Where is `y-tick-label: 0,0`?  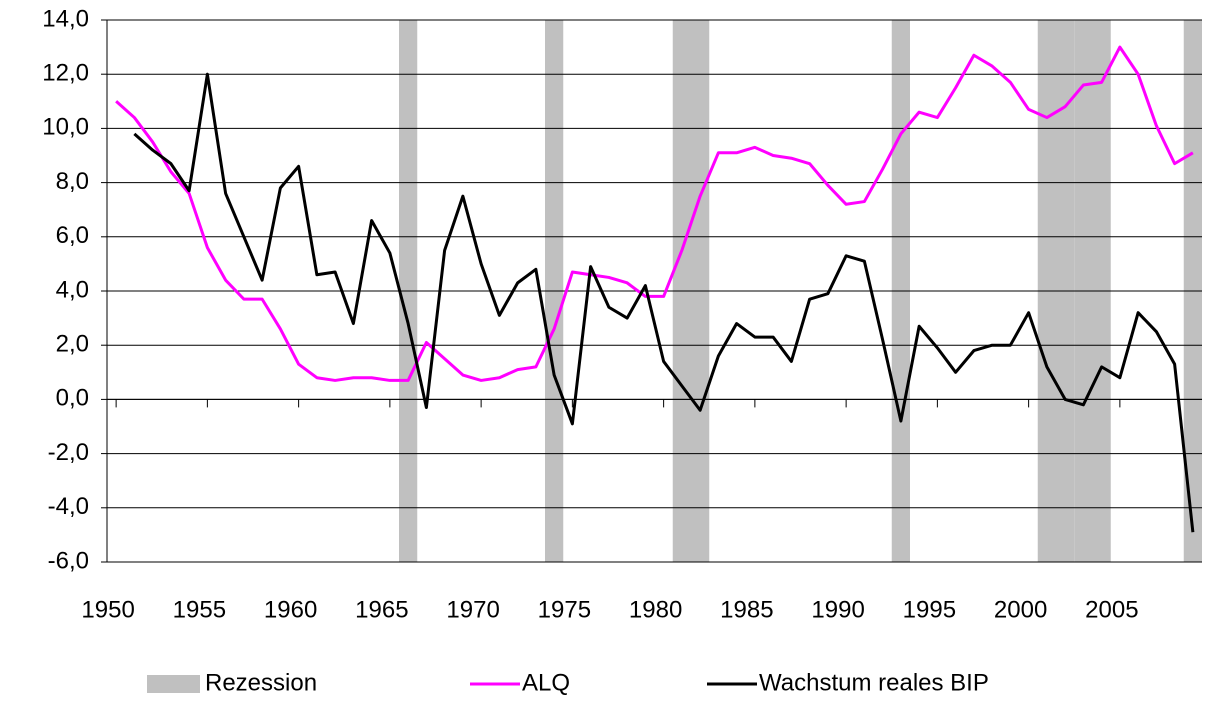
y-tick-label: 0,0 is located at coordinates (72, 398).